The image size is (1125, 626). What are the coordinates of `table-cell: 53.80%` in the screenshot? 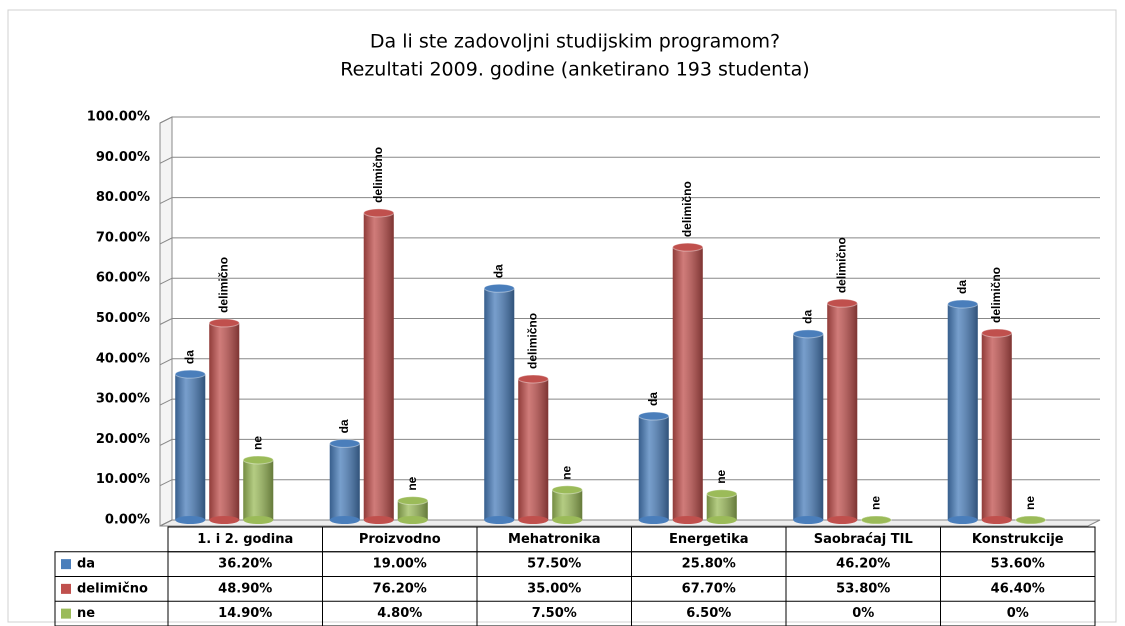 It's located at (863, 588).